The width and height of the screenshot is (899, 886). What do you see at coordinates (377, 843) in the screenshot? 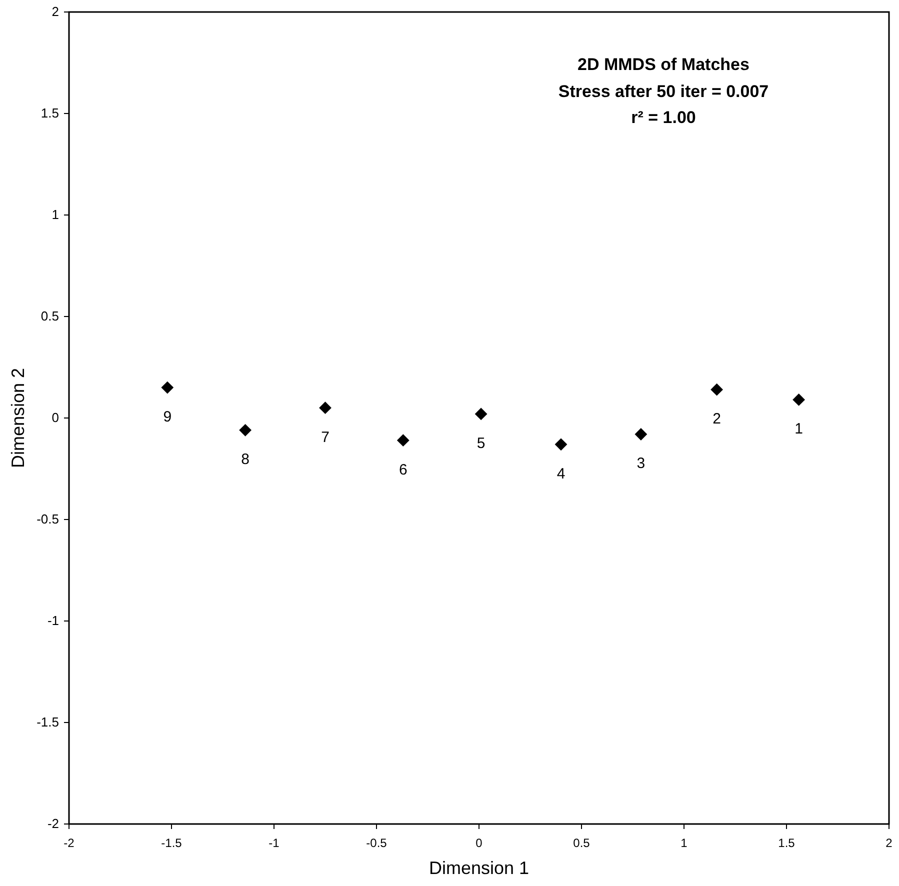
I see `x-tick-label: -0.5` at bounding box center [377, 843].